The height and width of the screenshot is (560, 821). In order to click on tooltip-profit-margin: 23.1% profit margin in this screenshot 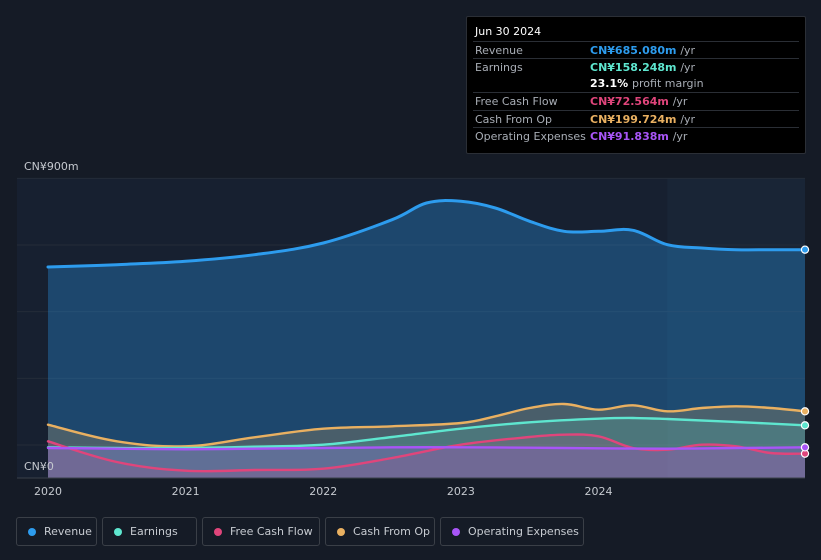, I will do `click(647, 83)`.